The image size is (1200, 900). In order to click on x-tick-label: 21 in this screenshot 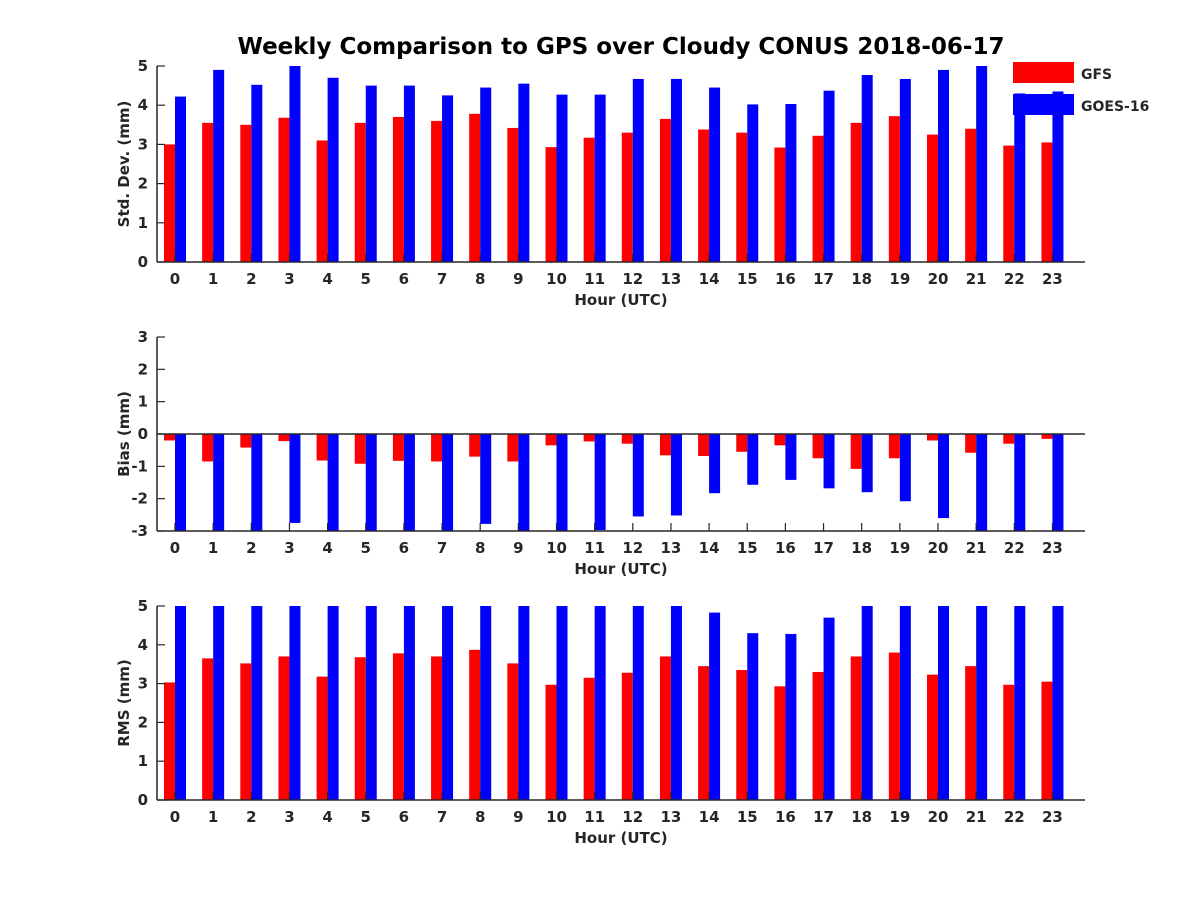, I will do `click(976, 817)`.